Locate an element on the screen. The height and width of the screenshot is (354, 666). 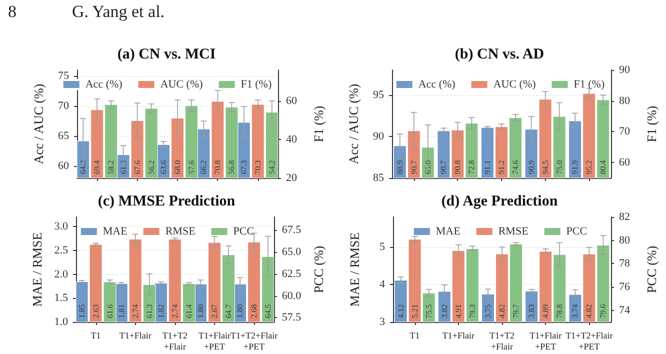
y2-tick-label: 62.5 is located at coordinates (292, 274).